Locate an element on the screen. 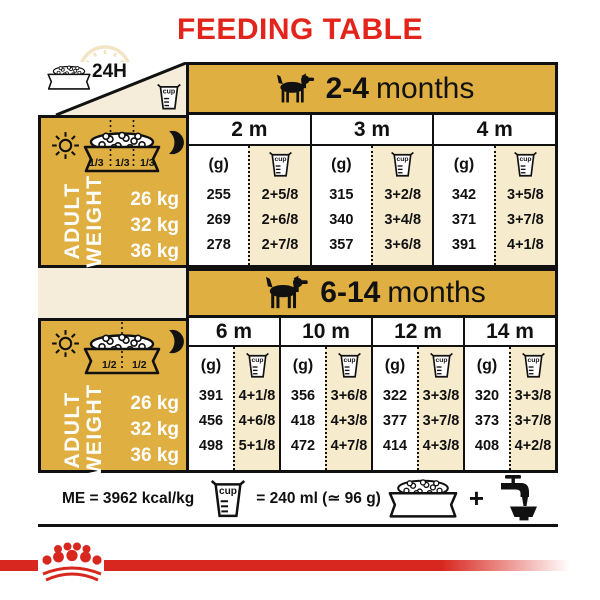  grams-value: 340 is located at coordinates (341, 220).